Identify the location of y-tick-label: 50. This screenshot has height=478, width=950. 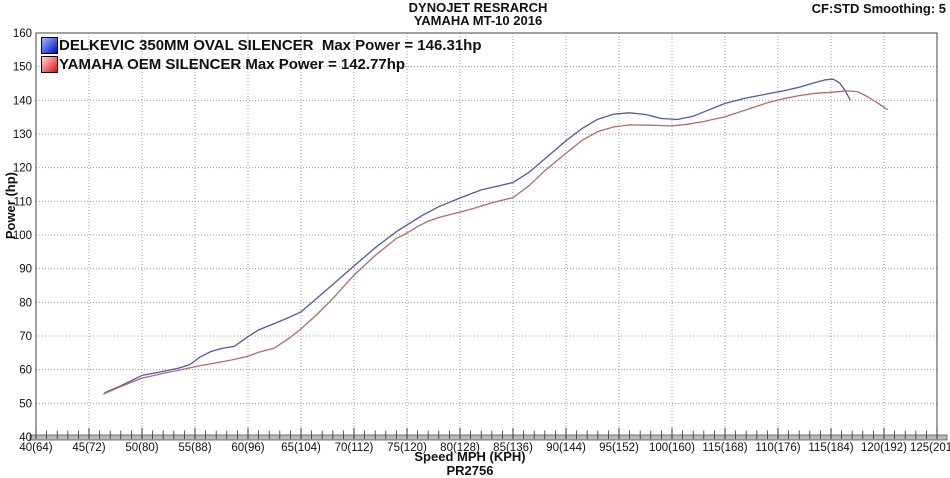
(25, 404).